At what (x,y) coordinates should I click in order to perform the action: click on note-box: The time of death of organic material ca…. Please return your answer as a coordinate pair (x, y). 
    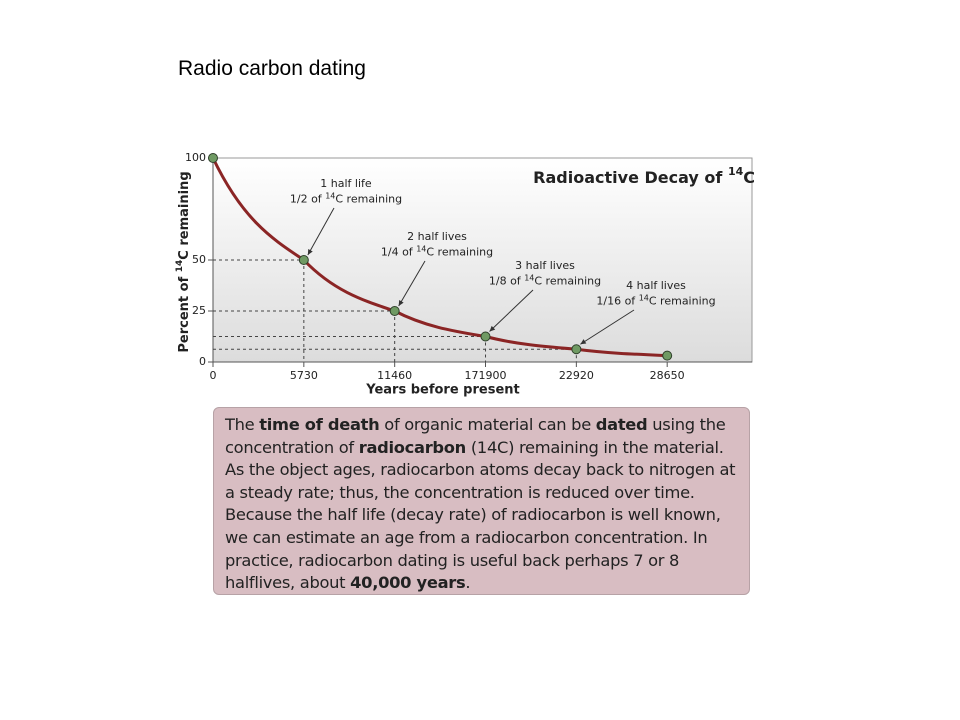
    Looking at the image, I should click on (481, 501).